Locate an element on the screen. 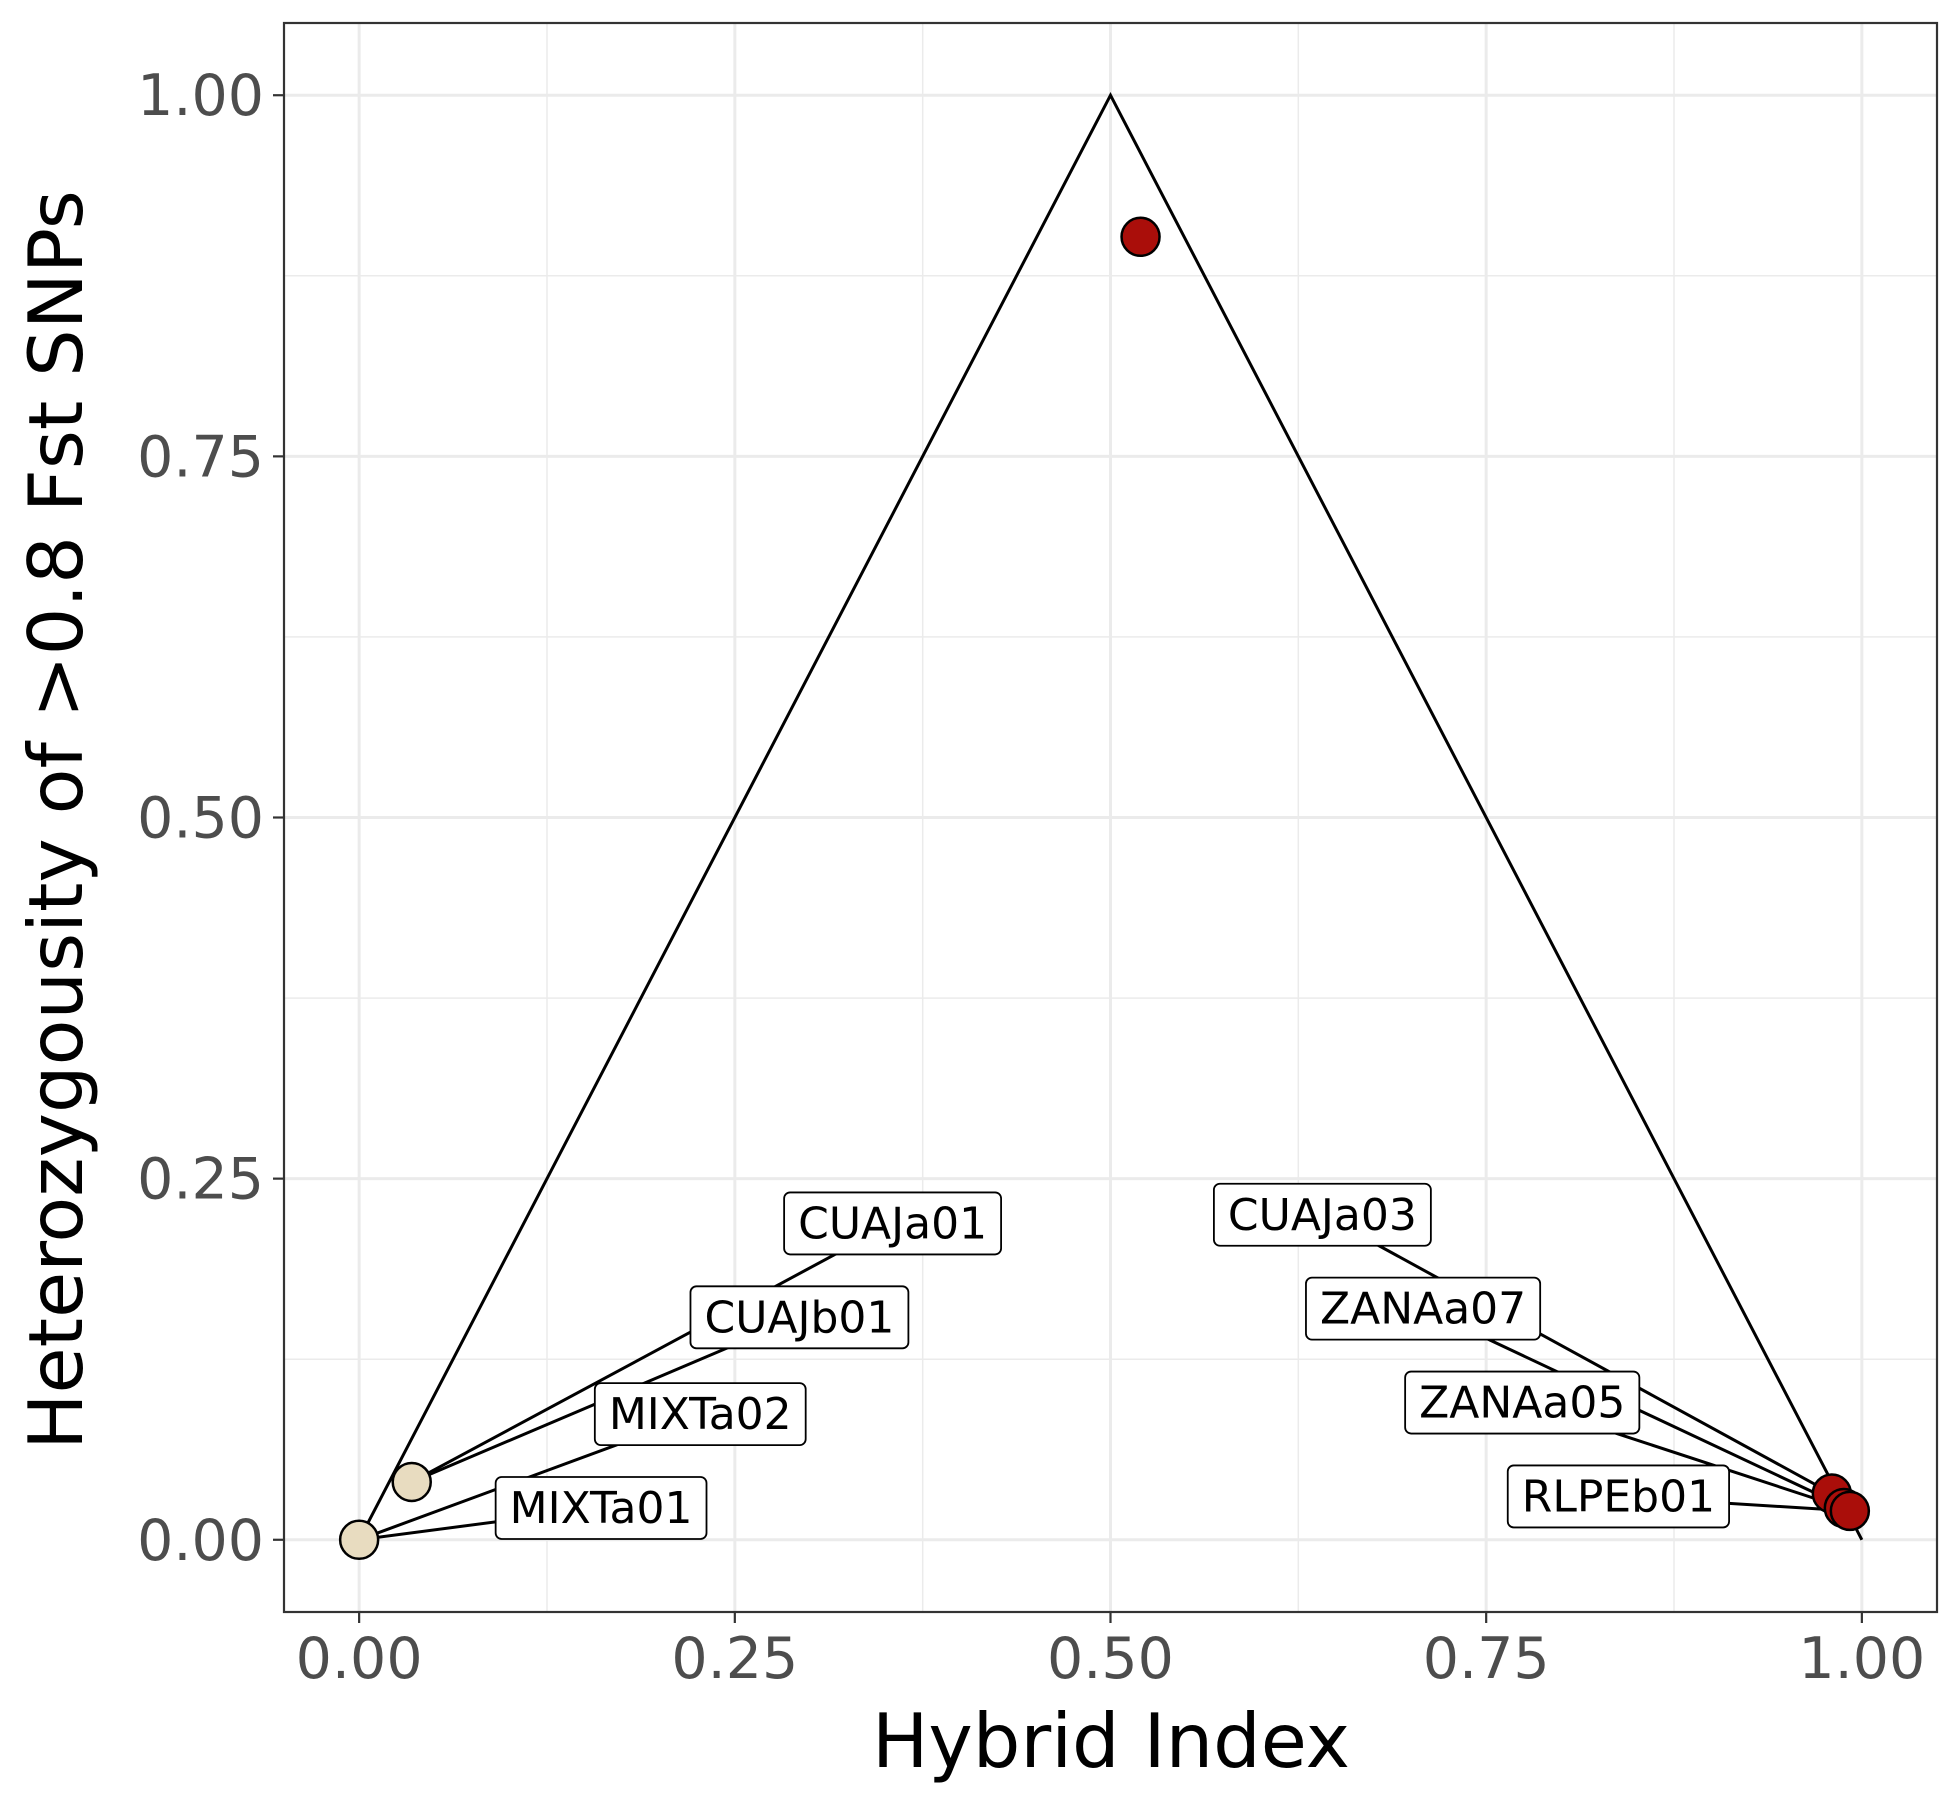 The image size is (1950, 1800). y-axis-title: Heterozygousity of >0.8 Fst SNPs is located at coordinates (56, 820).